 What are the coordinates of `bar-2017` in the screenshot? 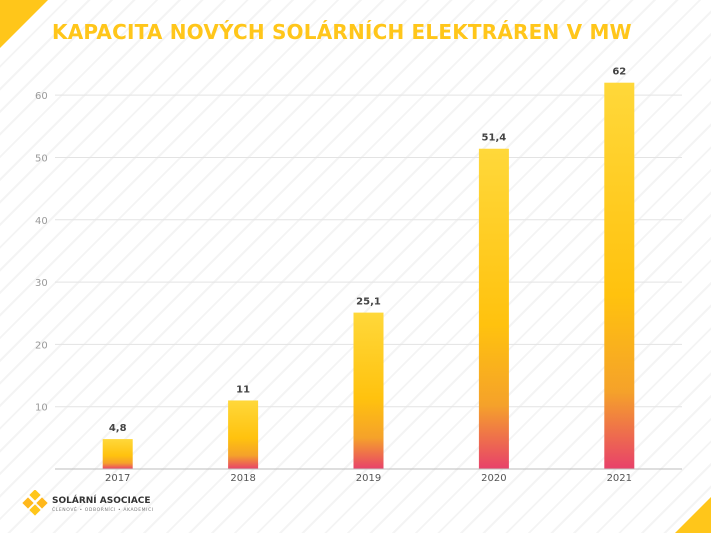 It's located at (117, 454).